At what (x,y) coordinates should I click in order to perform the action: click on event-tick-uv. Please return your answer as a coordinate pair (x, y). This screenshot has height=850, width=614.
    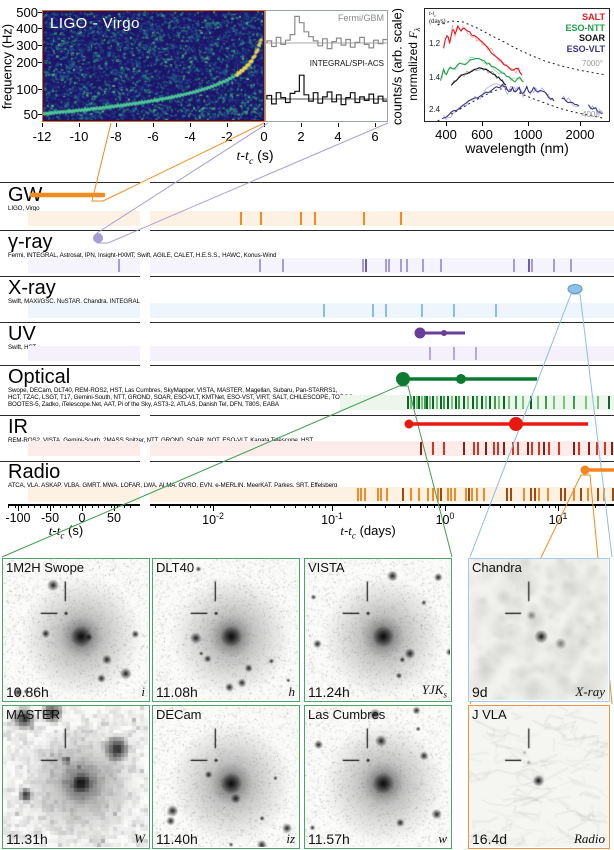
    Looking at the image, I should click on (454, 353).